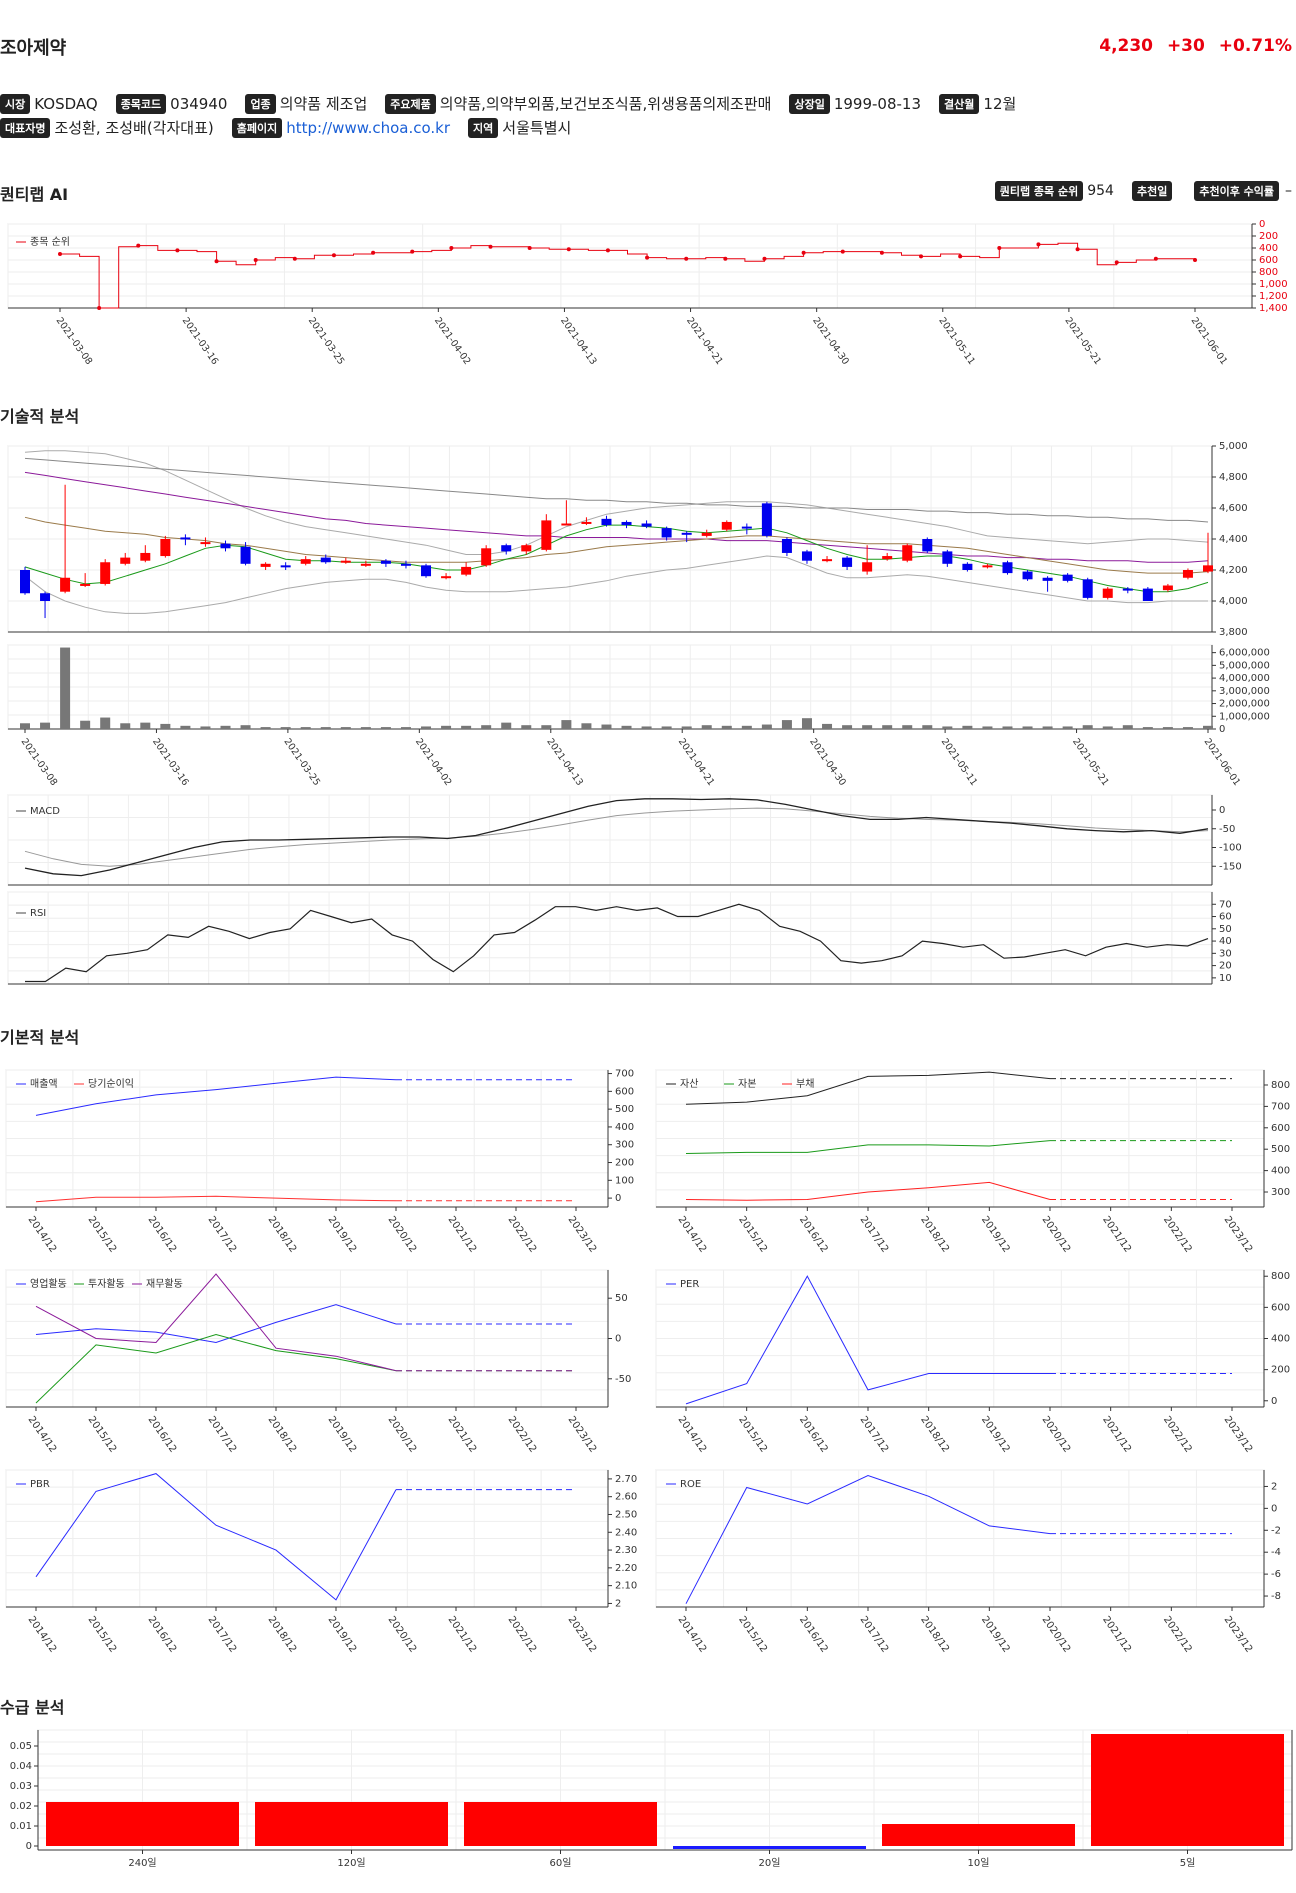 Image resolution: width=1296 pixels, height=1893 pixels. What do you see at coordinates (111, 1084) in the screenshot?
I see `legend-label: 당기순이익` at bounding box center [111, 1084].